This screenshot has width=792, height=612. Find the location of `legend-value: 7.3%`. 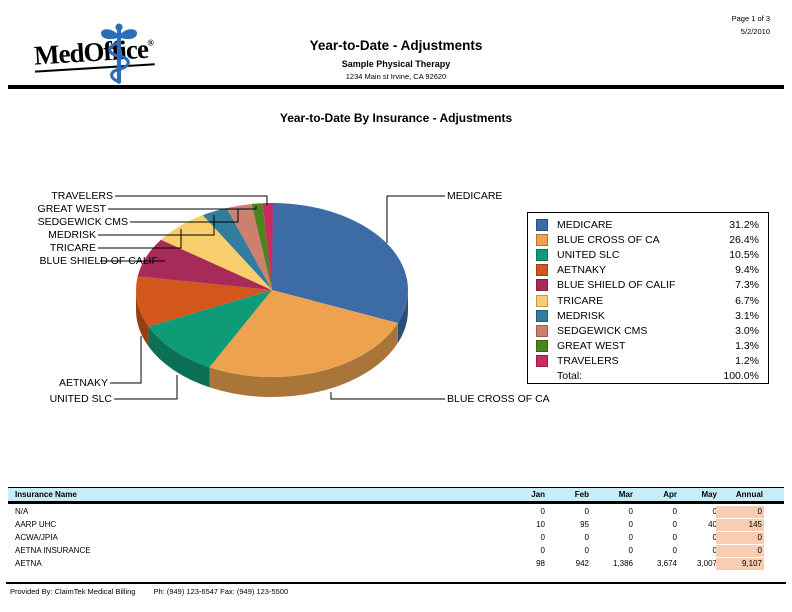

legend-value: 7.3% is located at coordinates (747, 285).